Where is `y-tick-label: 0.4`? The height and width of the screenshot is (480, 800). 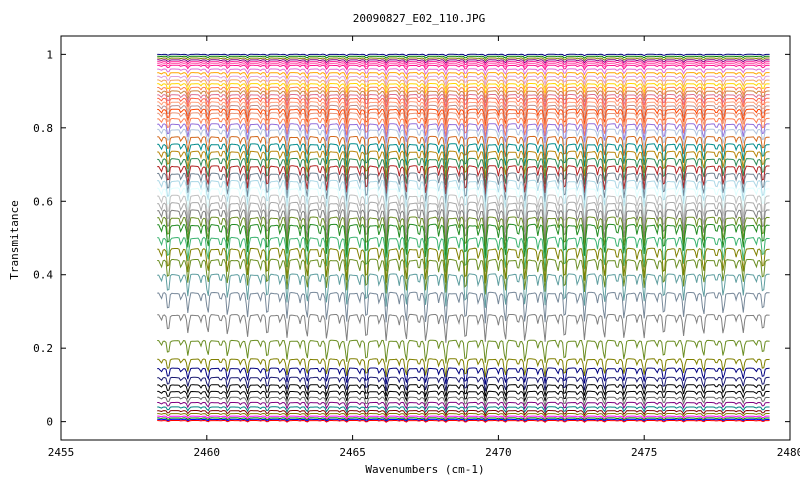 y-tick-label: 0.4 is located at coordinates (43, 275).